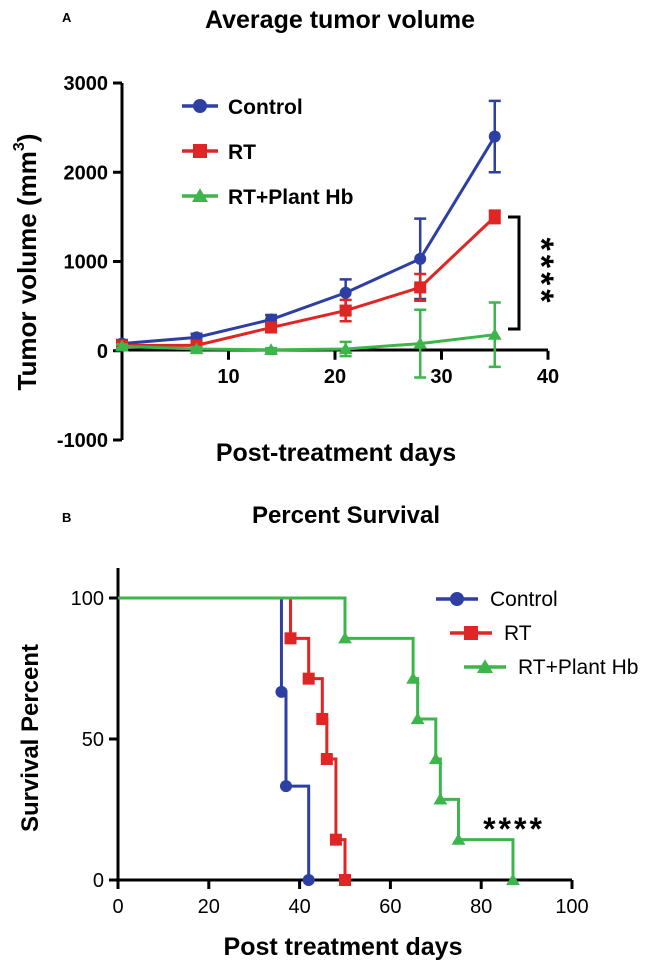 This screenshot has width=649, height=970. I want to click on chart-b-xtick-label: 40, so click(299, 907).